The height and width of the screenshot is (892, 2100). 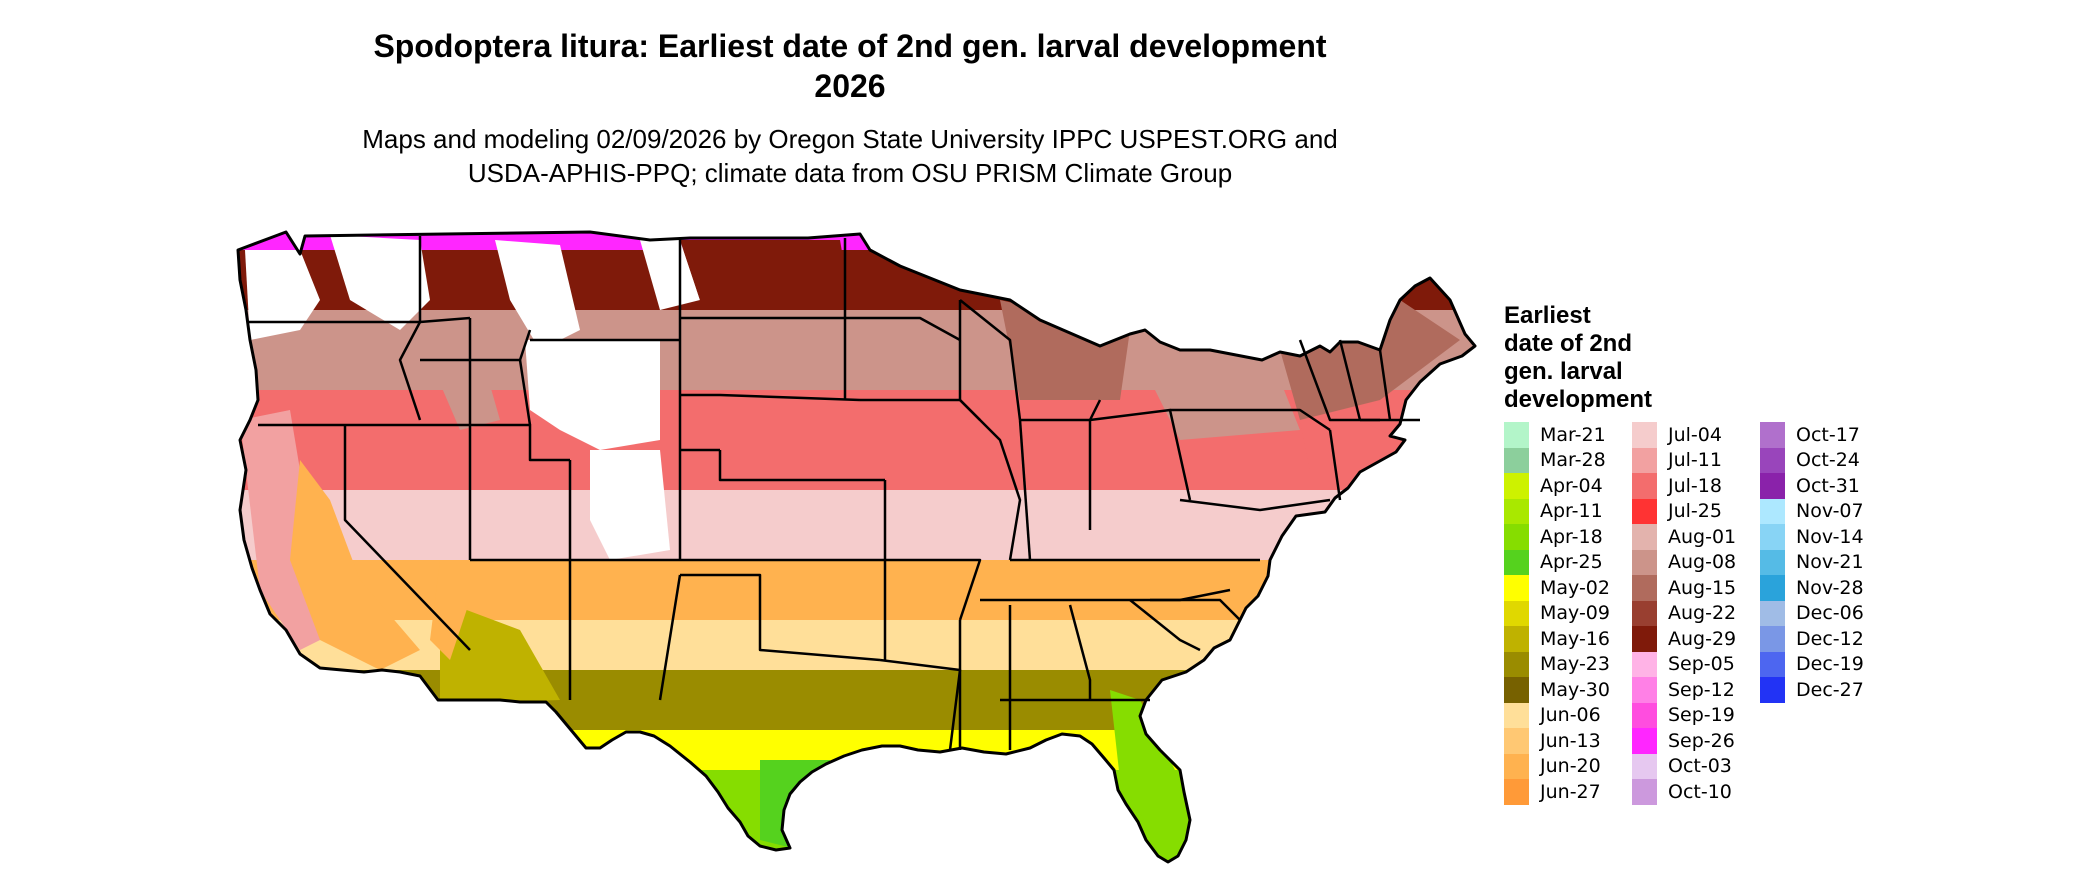 What do you see at coordinates (1702, 536) in the screenshot?
I see `legend-label-aug-01: Aug-01` at bounding box center [1702, 536].